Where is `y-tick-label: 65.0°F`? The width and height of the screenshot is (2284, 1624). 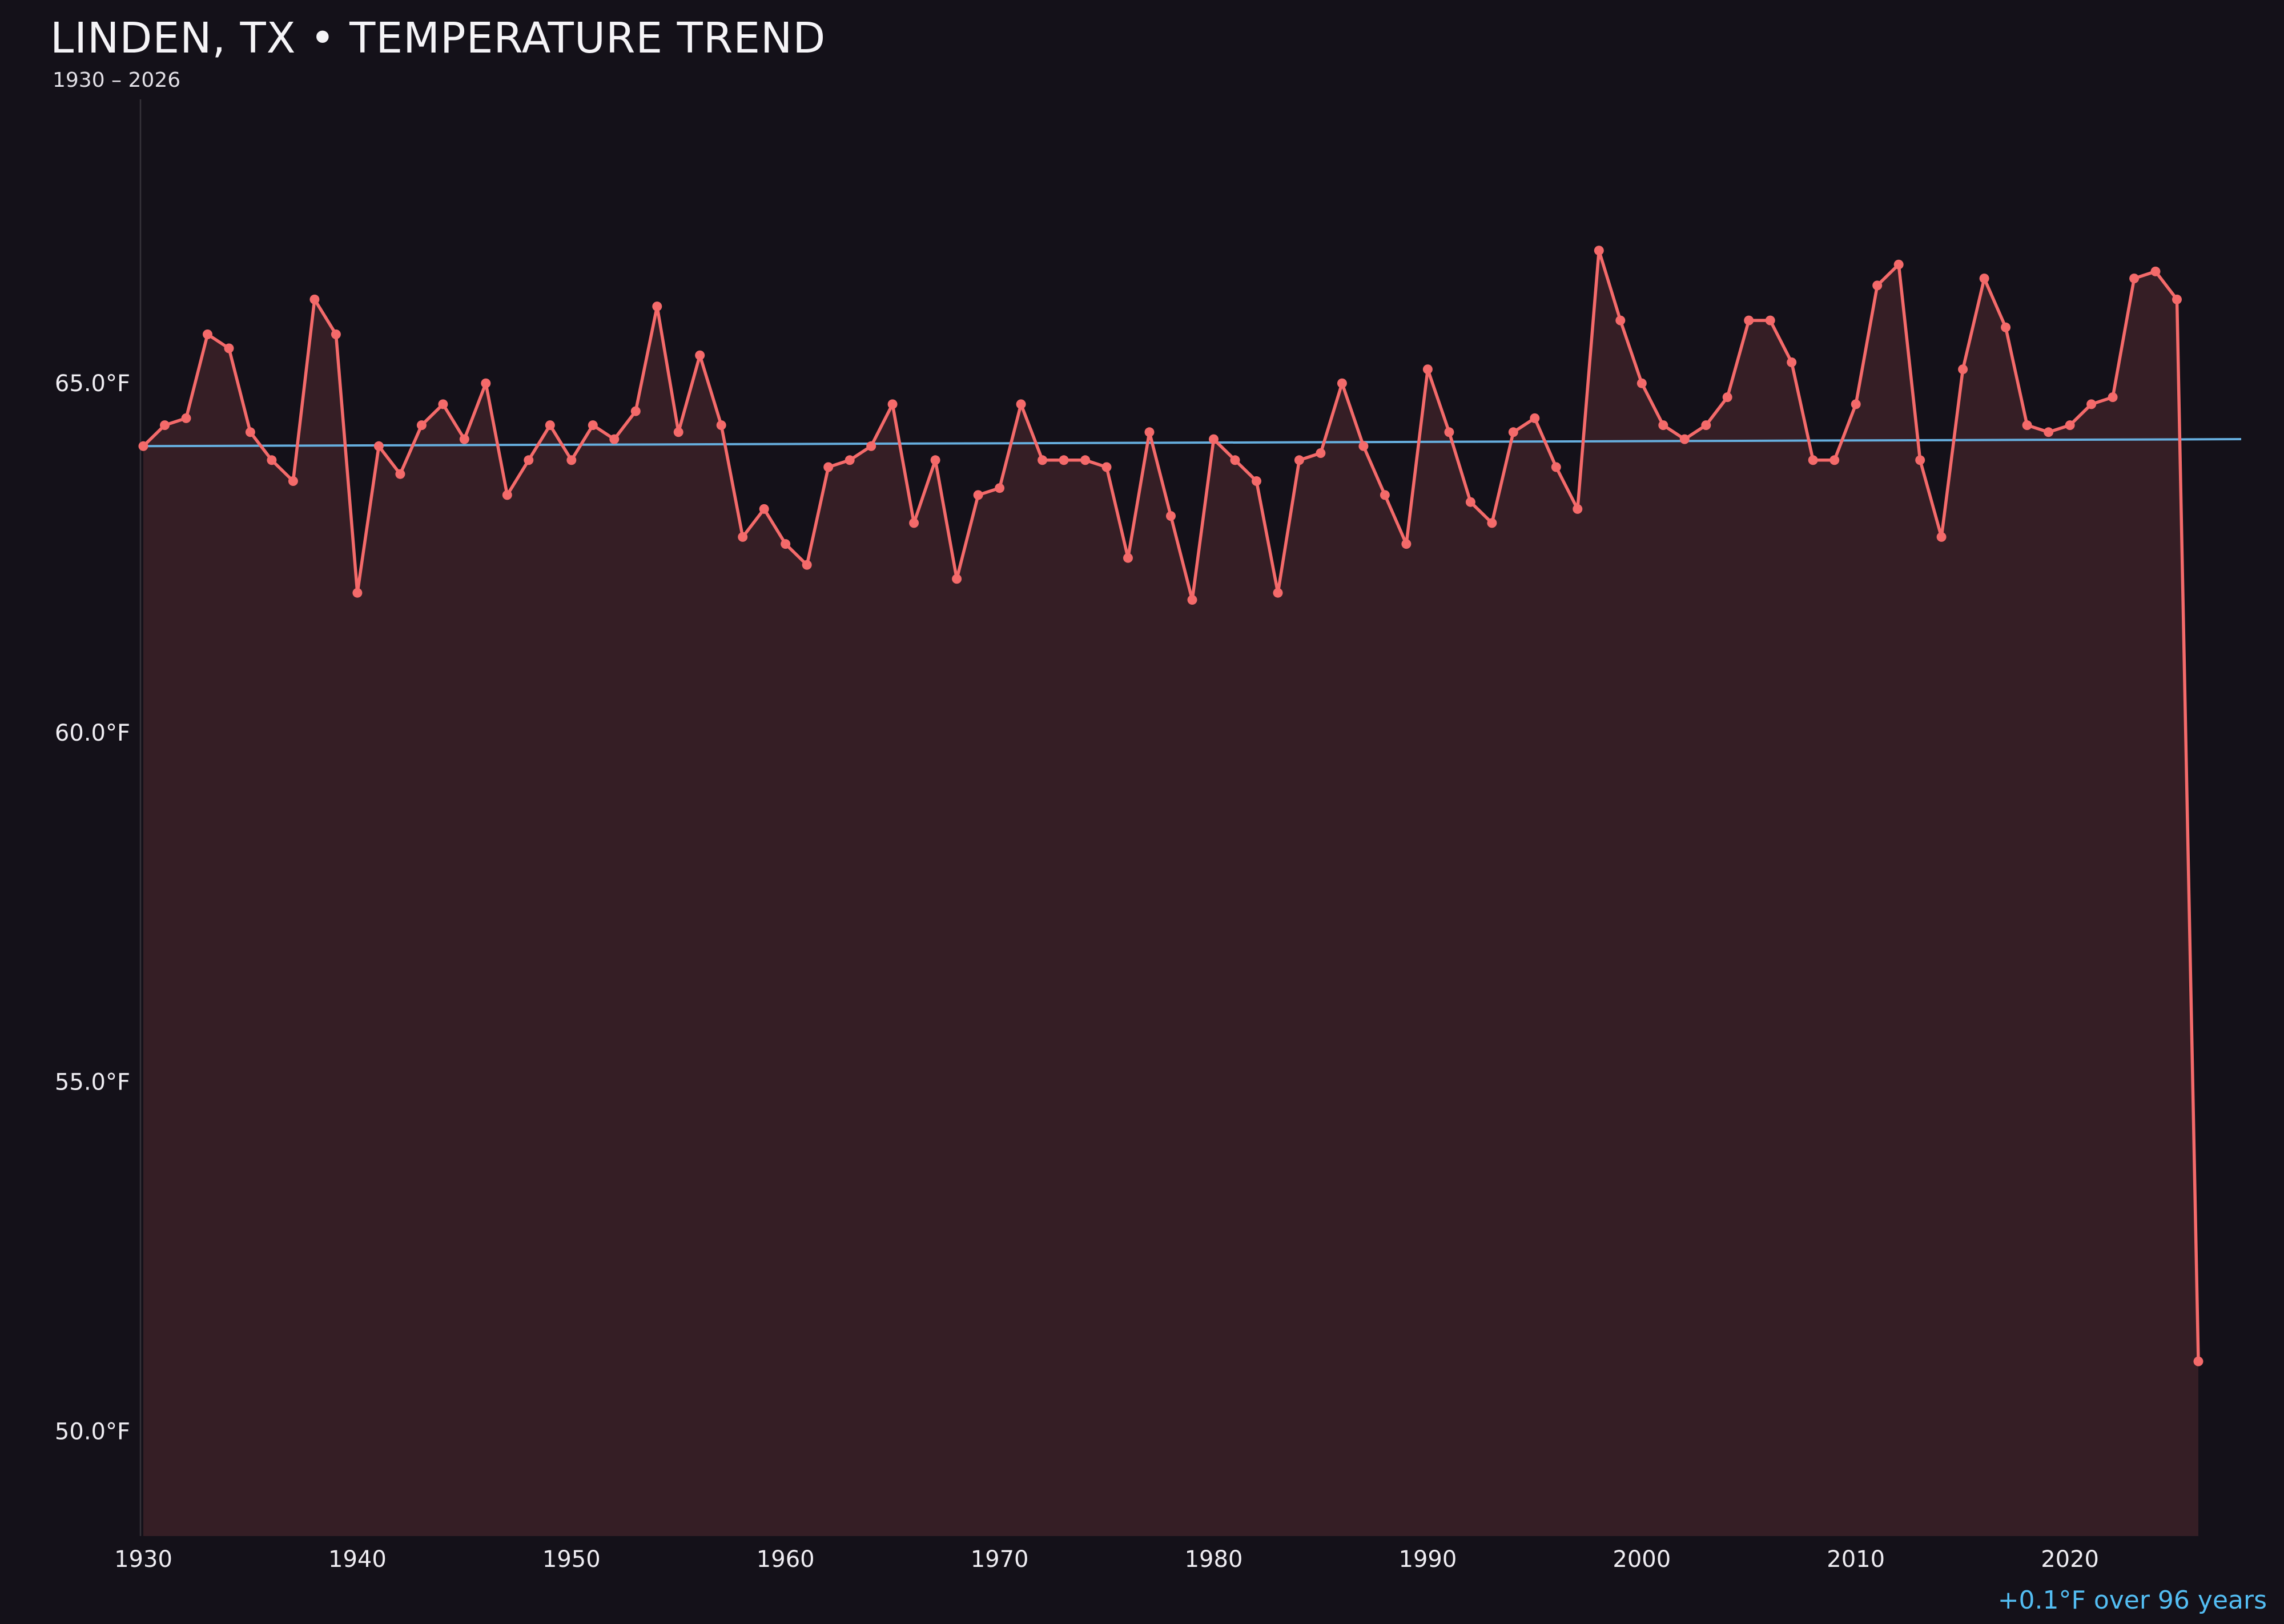 y-tick-label: 65.0°F is located at coordinates (92, 384).